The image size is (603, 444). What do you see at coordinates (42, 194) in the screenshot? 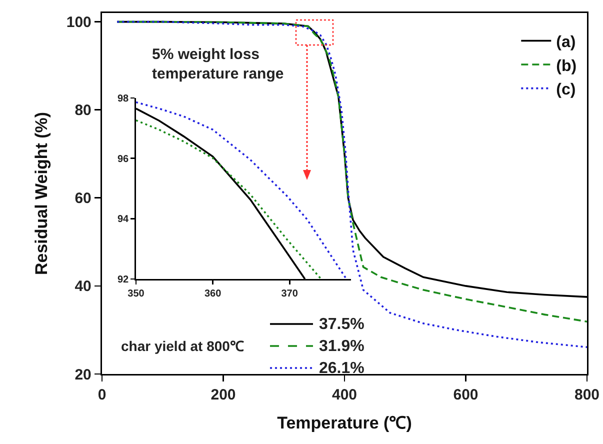
I see `y-axis-title: Residual Weight (%)` at bounding box center [42, 194].